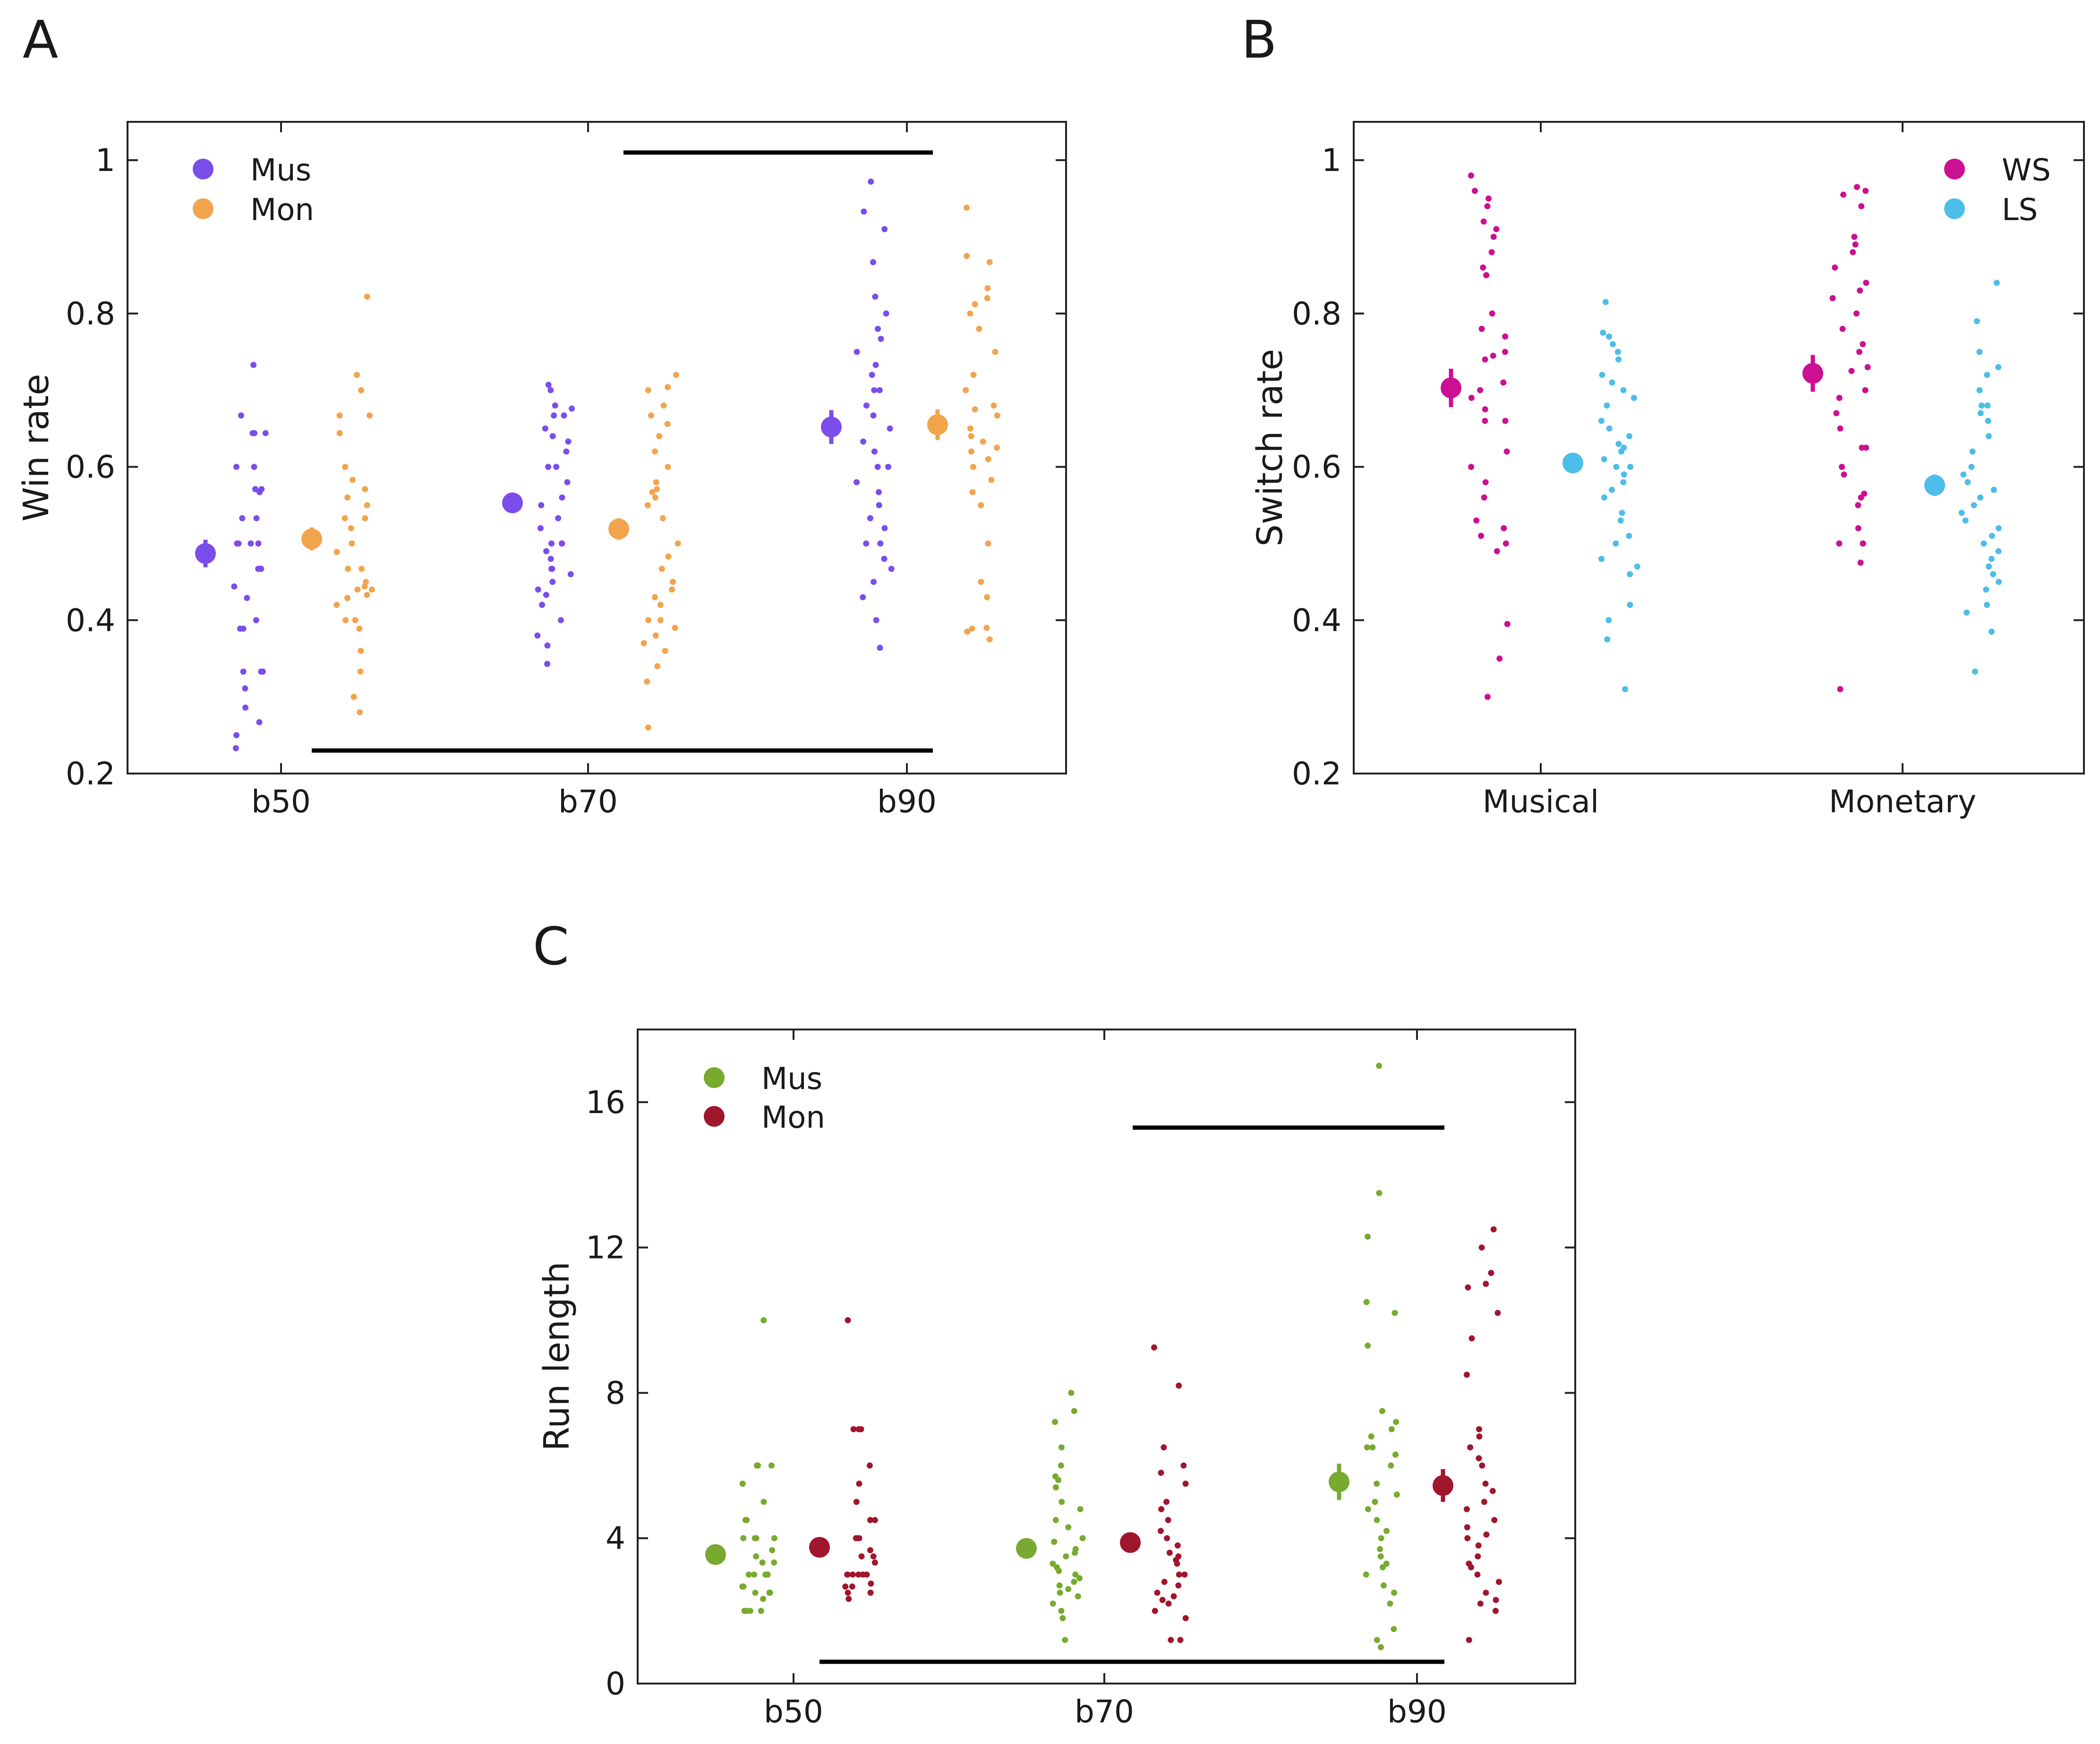 This screenshot has width=2100, height=1744. Describe the element at coordinates (1417, 1711) in the screenshot. I see `panel-c-xtick-label: b90` at that location.